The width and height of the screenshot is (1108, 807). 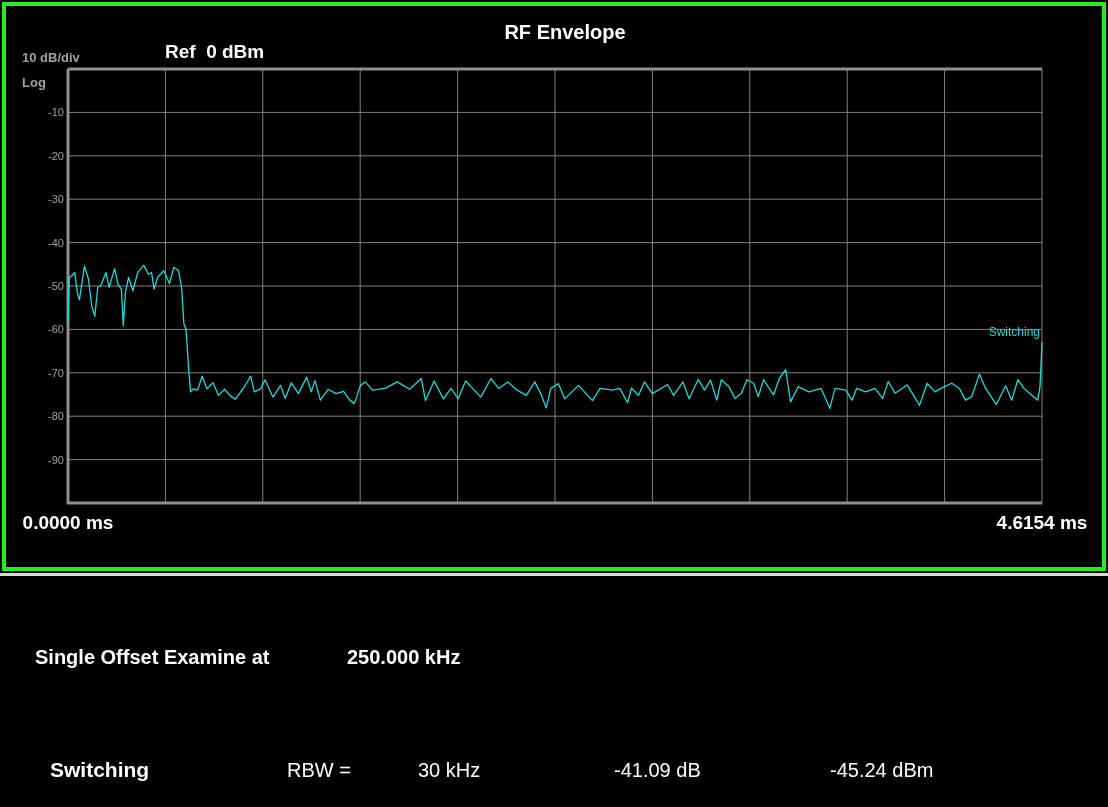 I want to click on y-tick-label: -30, so click(x=56, y=199).